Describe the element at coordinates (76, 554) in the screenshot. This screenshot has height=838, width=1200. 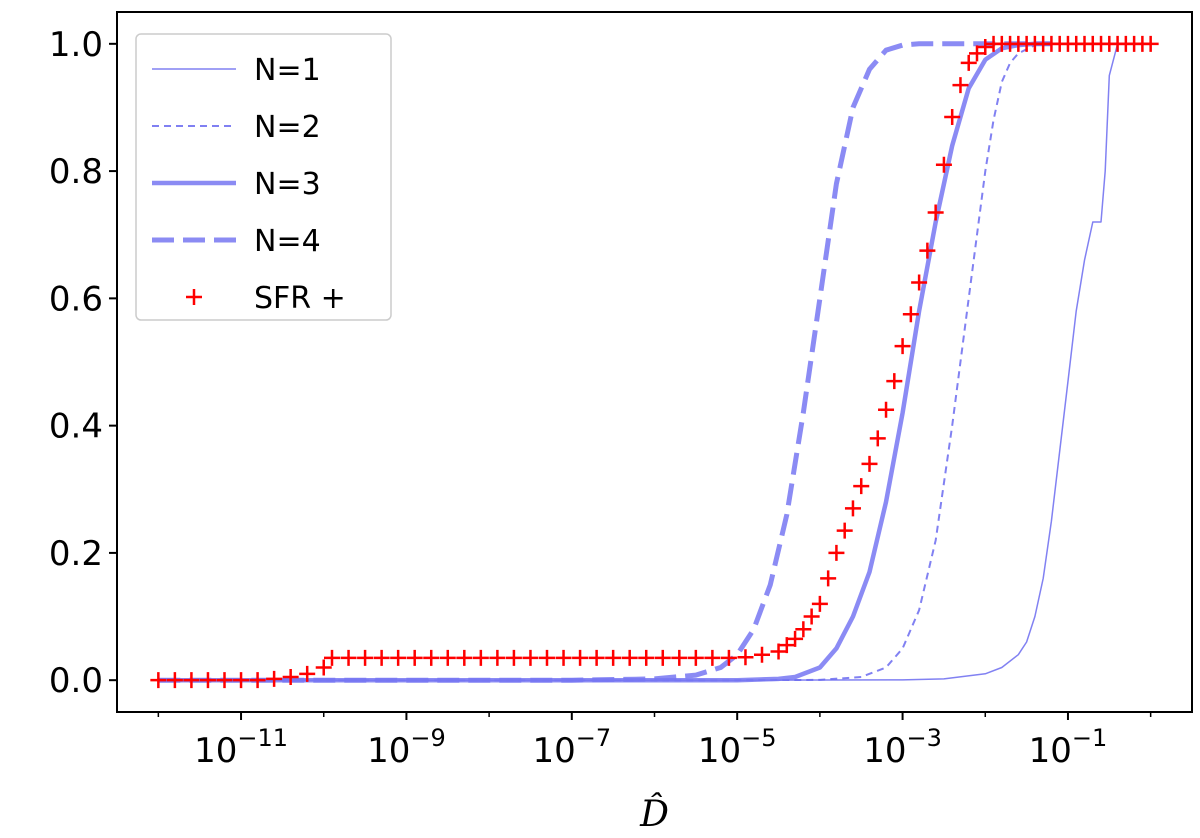
I see `y-tick-label: 0.2` at that location.